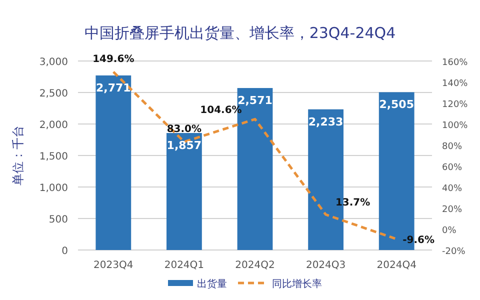 This screenshot has height=300, width=480. What do you see at coordinates (455, 84) in the screenshot?
I see `y2-tick-label: 140%` at bounding box center [455, 84].